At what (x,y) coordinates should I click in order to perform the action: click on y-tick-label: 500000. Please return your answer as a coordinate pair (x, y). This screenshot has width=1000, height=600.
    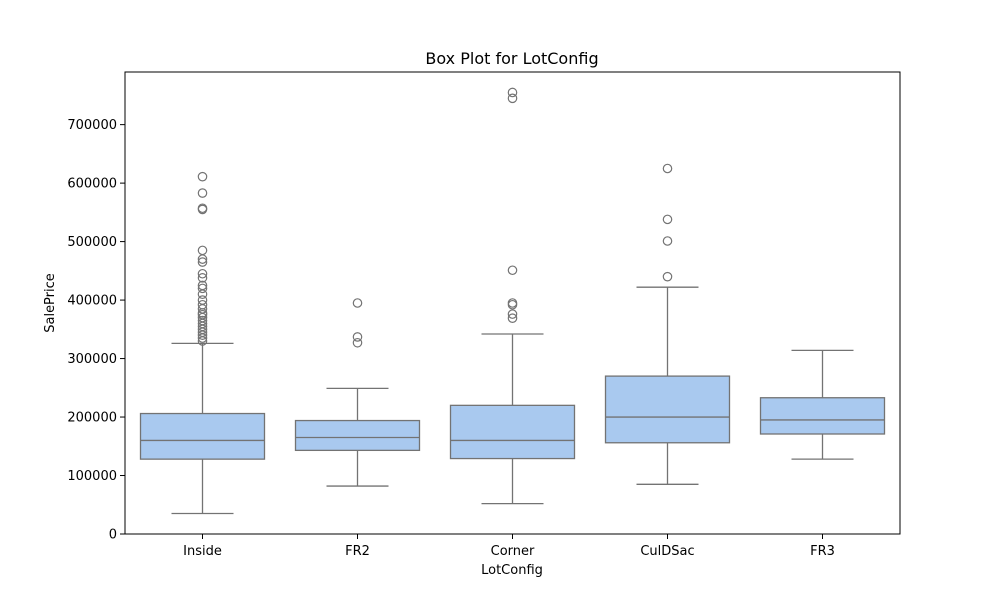
    Looking at the image, I should click on (92, 242).